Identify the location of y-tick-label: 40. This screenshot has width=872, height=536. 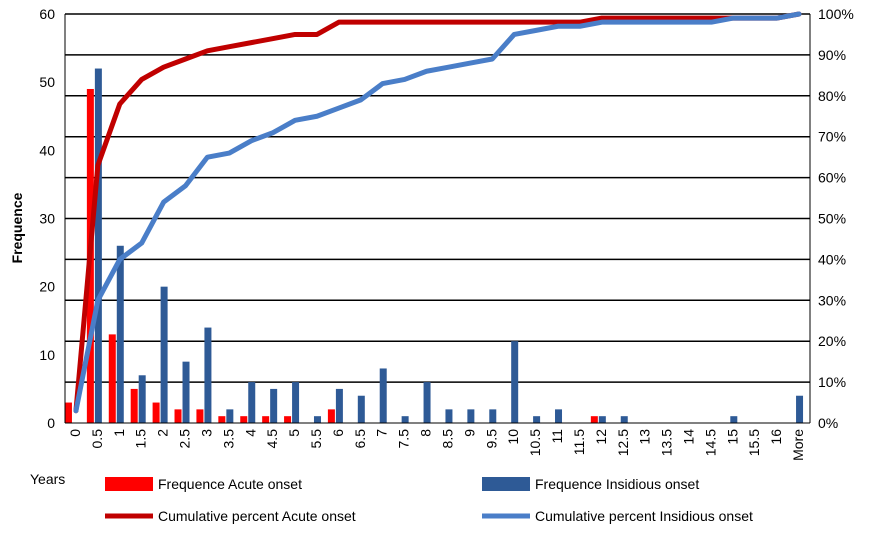
(47, 150).